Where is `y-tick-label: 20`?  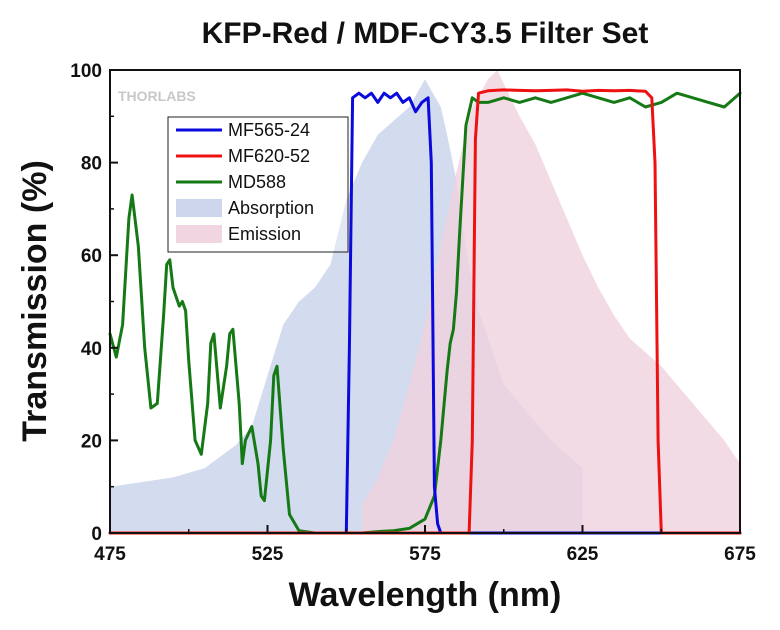 y-tick-label: 20 is located at coordinates (91, 441).